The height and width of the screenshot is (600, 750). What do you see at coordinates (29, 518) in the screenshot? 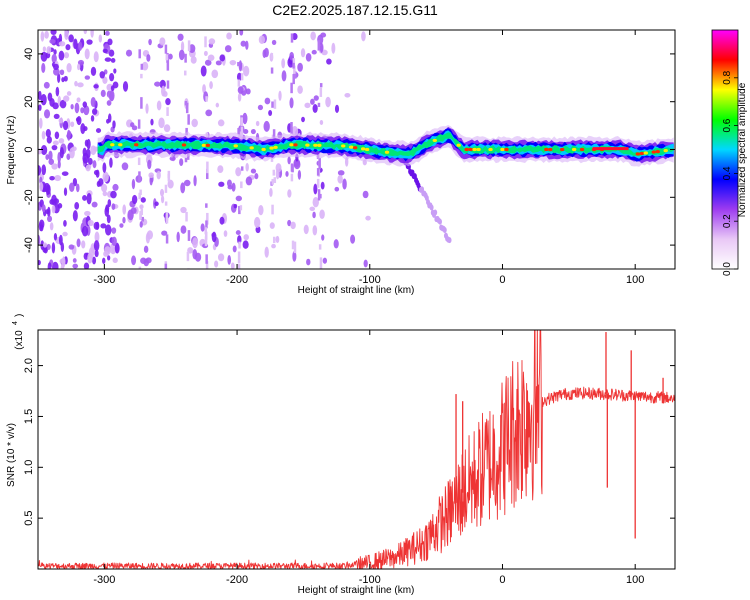
I see `snr-ytick-label: 0.5` at bounding box center [29, 518].